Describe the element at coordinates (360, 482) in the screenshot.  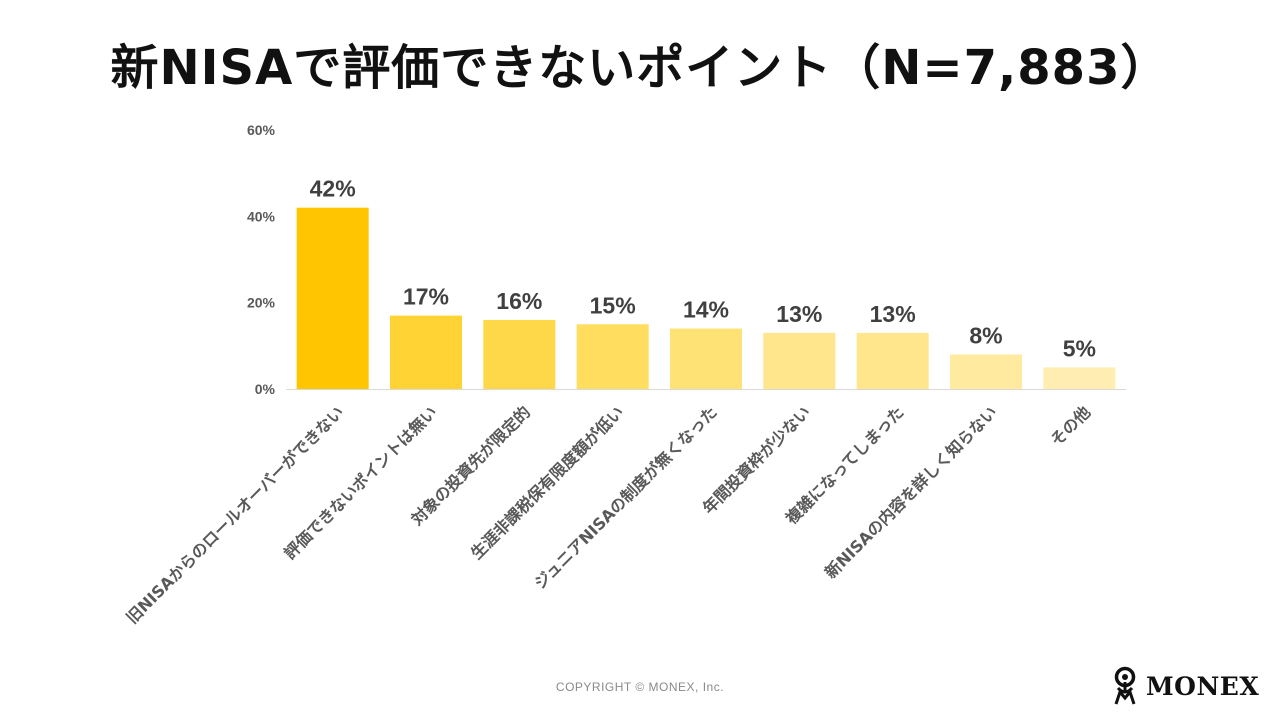
I see `x-tick-label: 評価できないポイントは無い` at that location.